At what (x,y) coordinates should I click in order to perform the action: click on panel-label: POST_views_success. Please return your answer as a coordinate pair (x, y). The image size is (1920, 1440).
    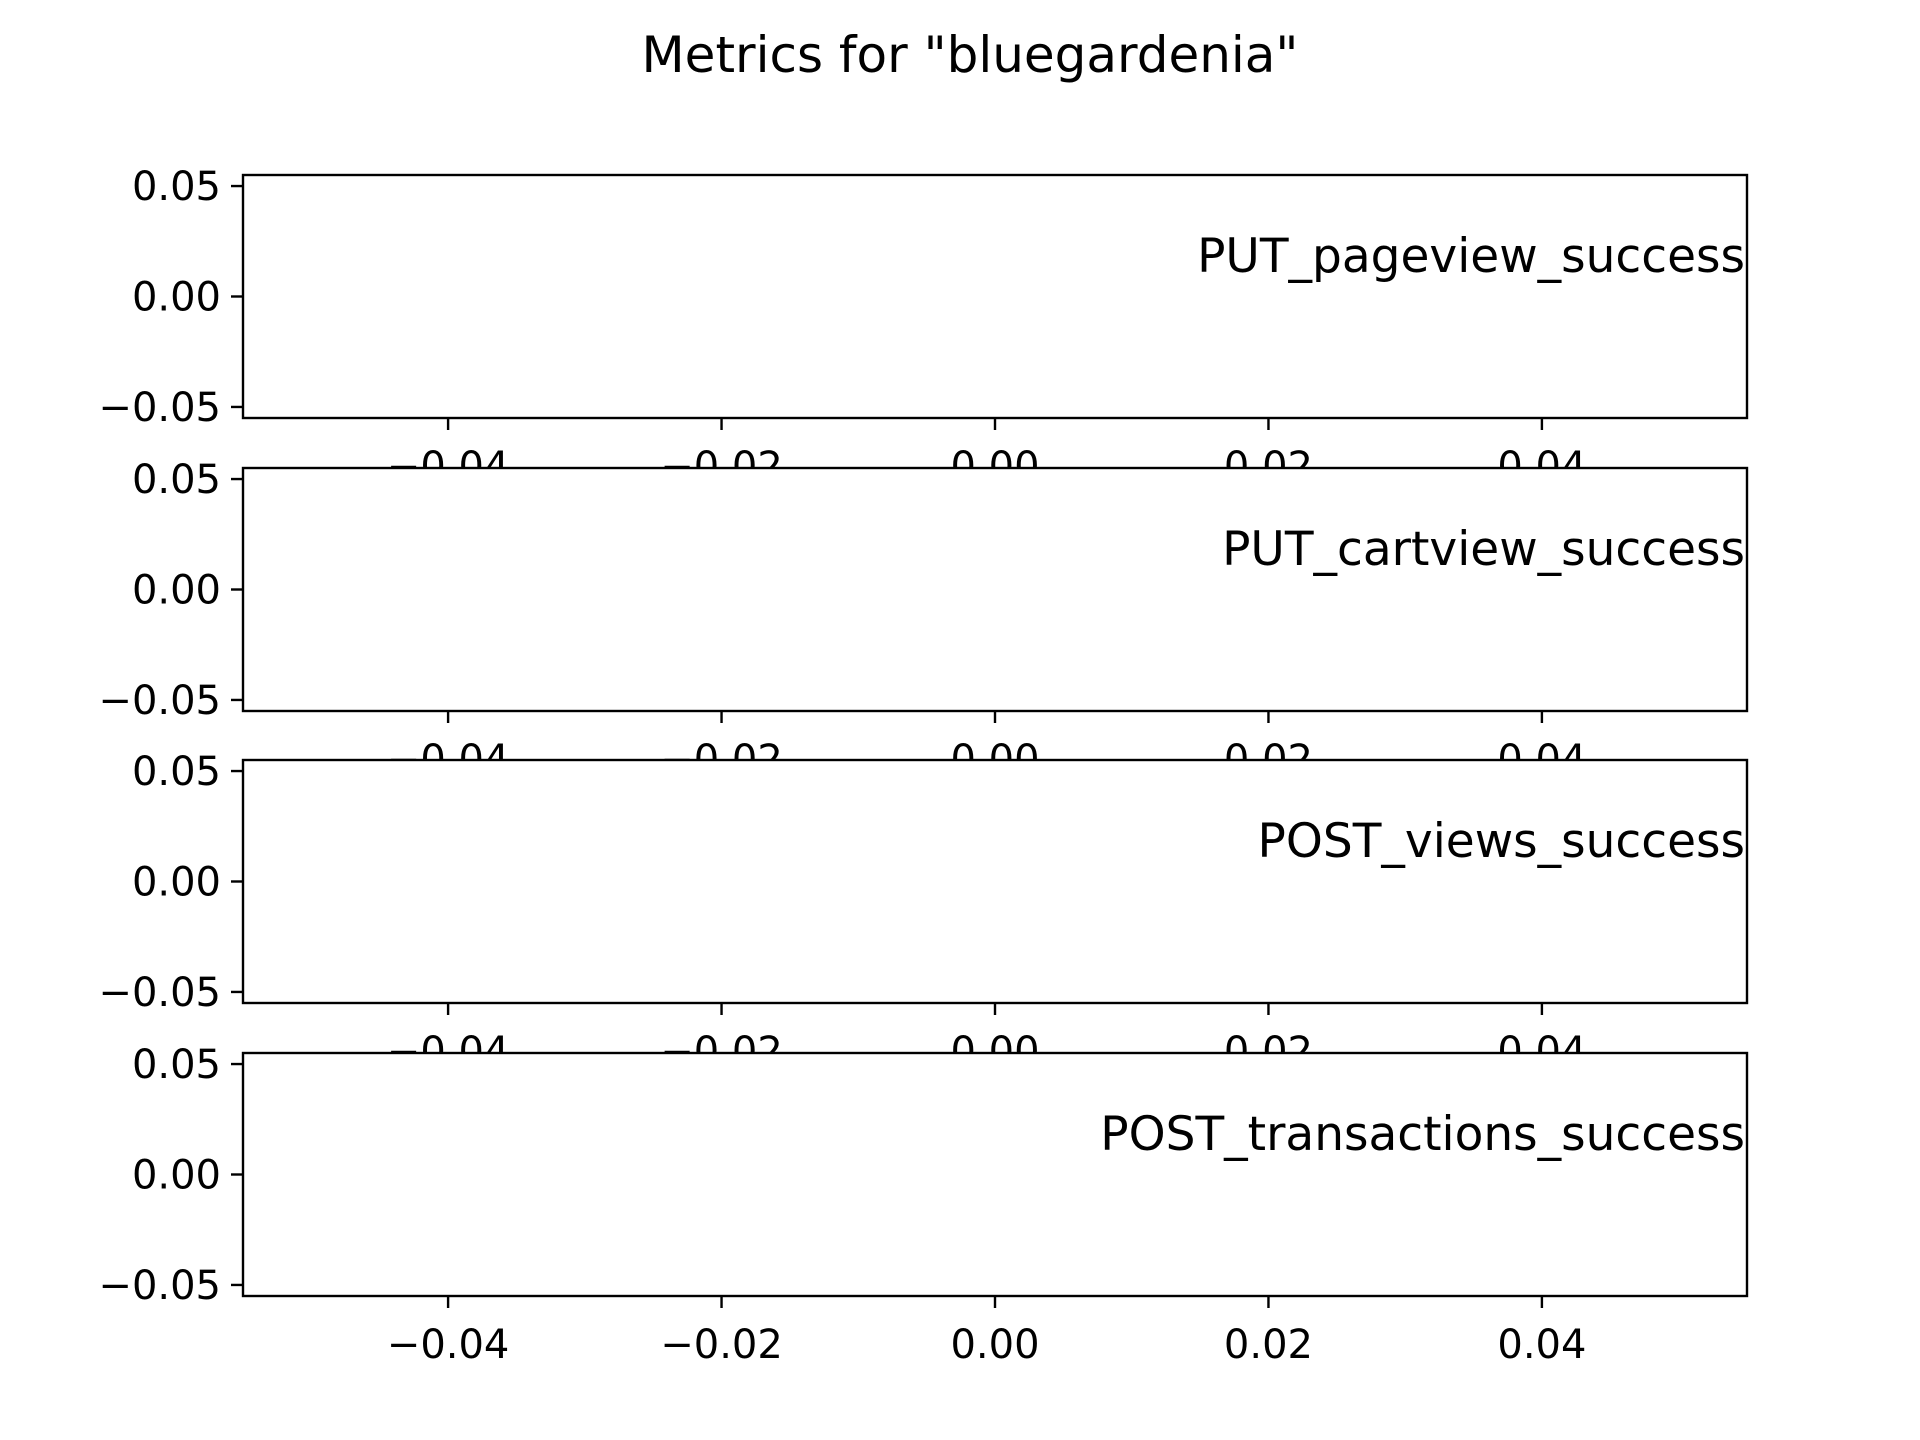
    Looking at the image, I should click on (1501, 841).